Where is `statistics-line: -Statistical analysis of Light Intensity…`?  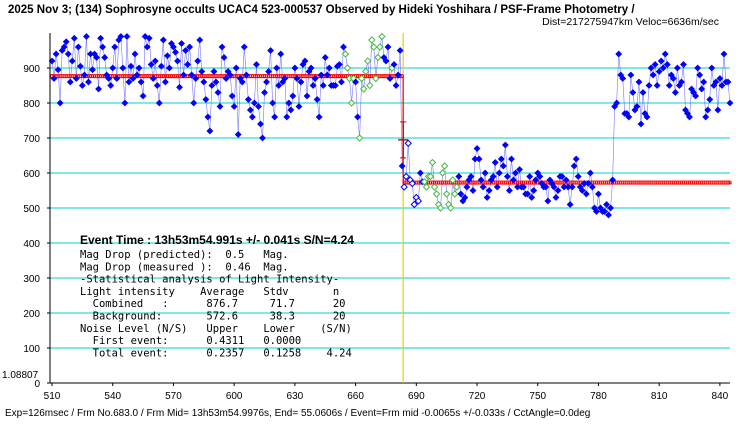
statistics-line: -Statistical analysis of Light Intensity… is located at coordinates (209, 280).